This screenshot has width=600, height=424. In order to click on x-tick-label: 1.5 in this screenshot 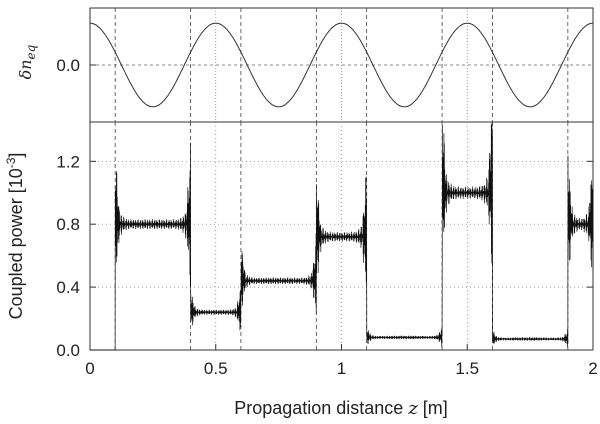, I will do `click(467, 368)`.